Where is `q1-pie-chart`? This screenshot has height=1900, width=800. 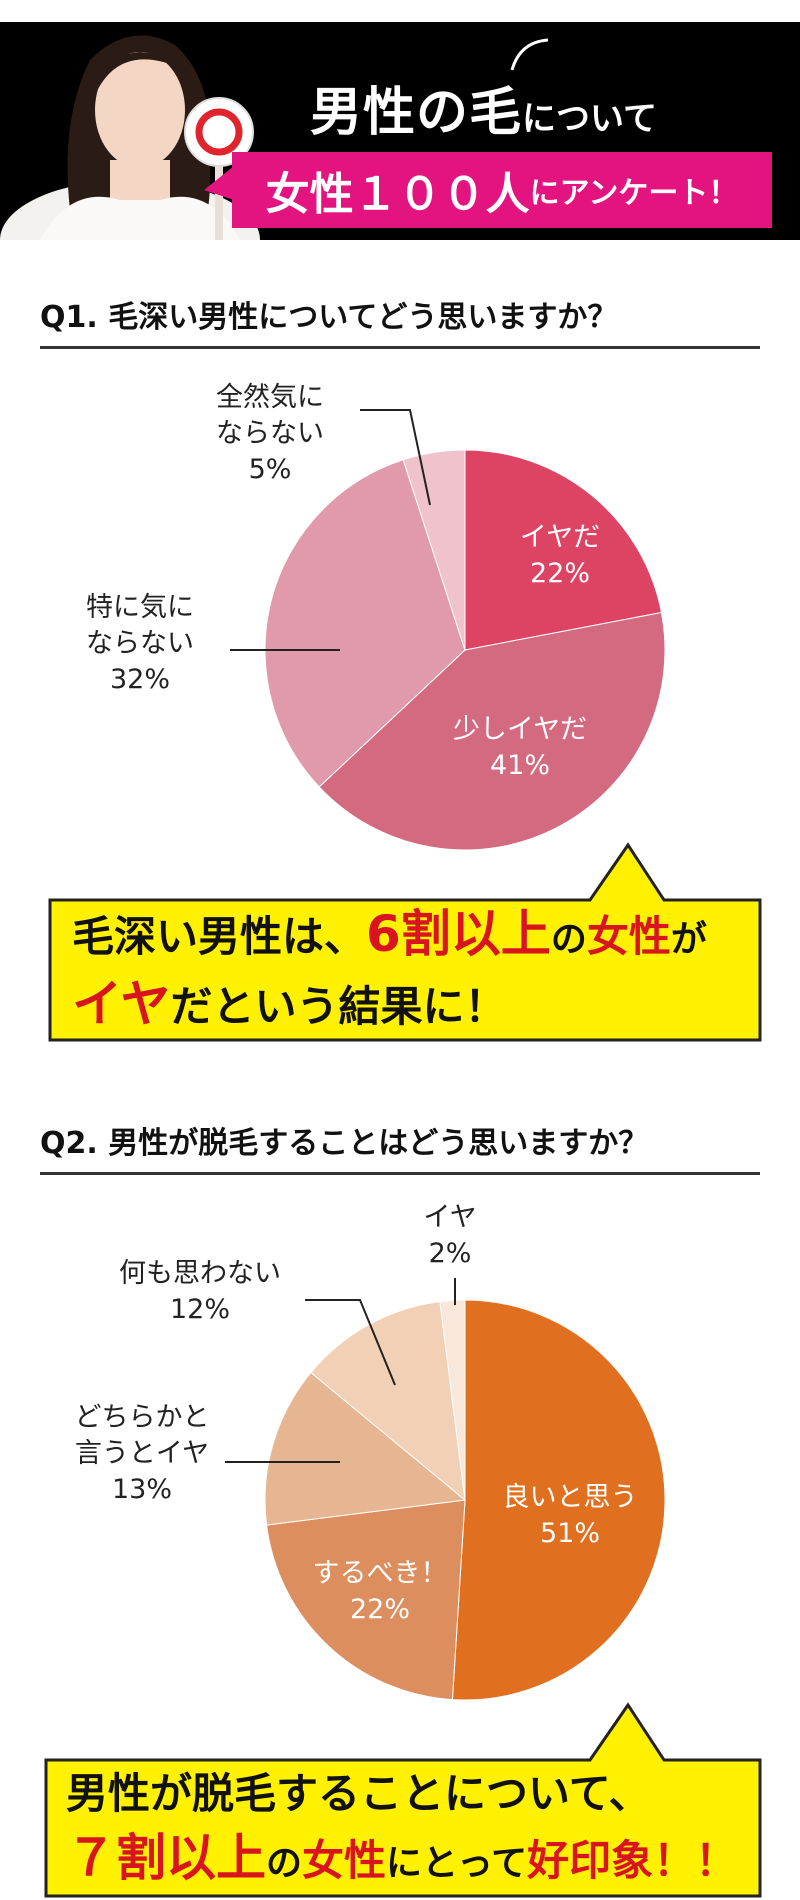
q1-pie-chart is located at coordinates (448, 630).